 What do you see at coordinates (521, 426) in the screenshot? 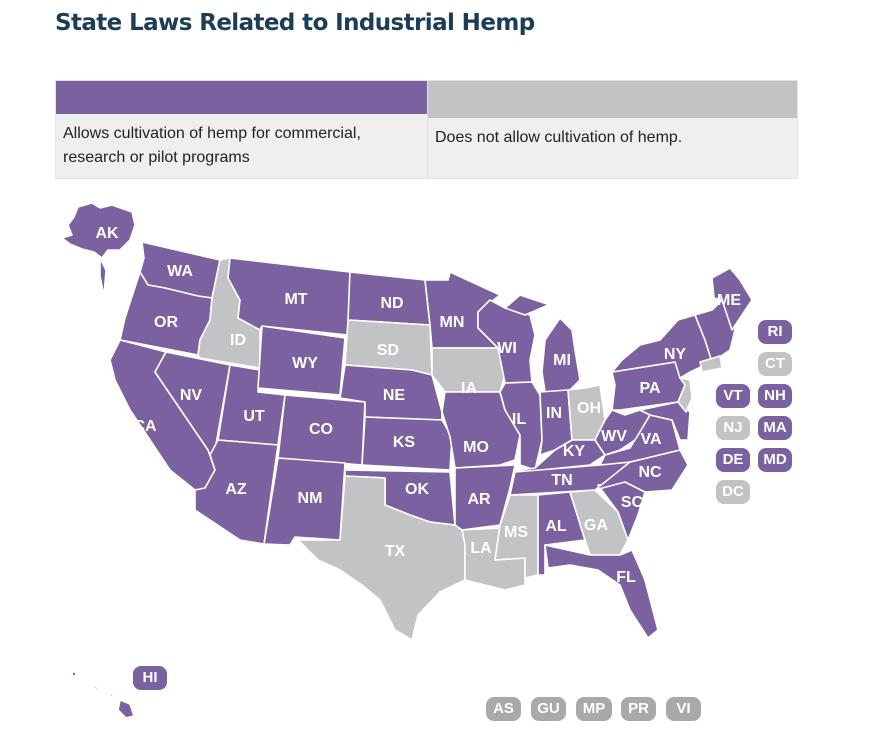
I see `state-il` at bounding box center [521, 426].